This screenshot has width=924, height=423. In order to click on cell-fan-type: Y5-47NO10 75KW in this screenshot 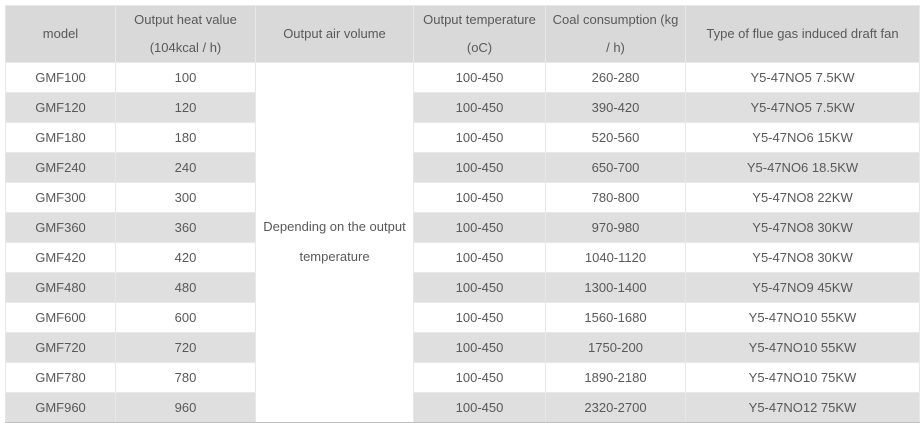, I will do `click(802, 377)`.